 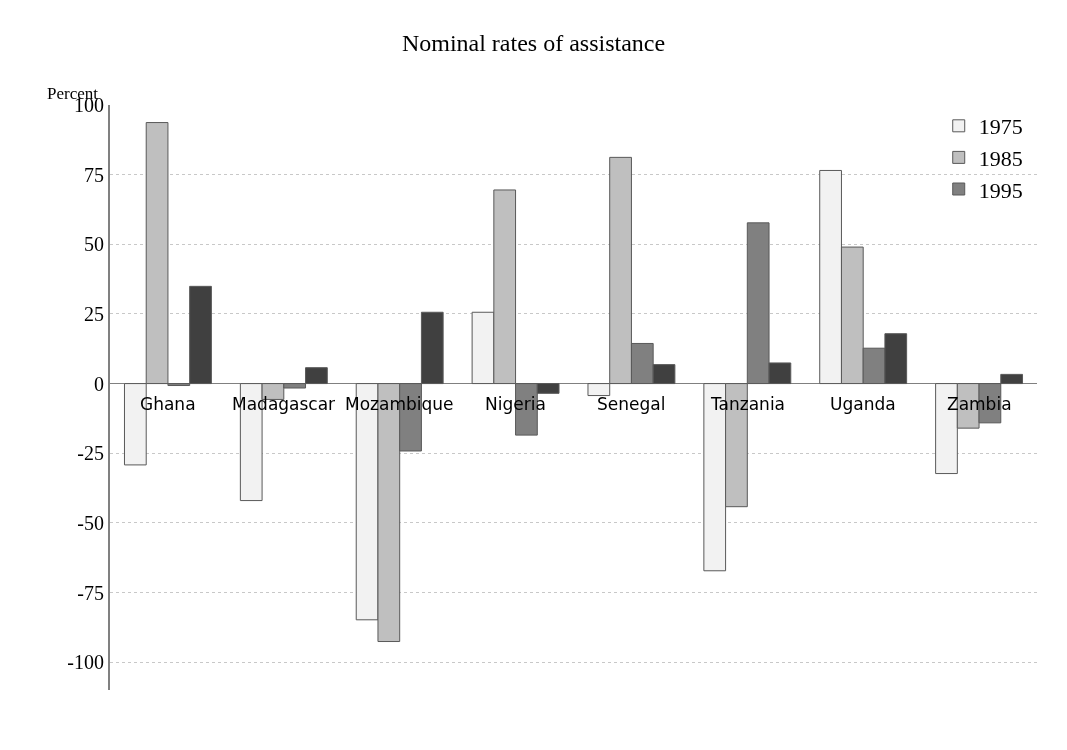 I want to click on y-tick-label: -100, so click(x=85, y=662).